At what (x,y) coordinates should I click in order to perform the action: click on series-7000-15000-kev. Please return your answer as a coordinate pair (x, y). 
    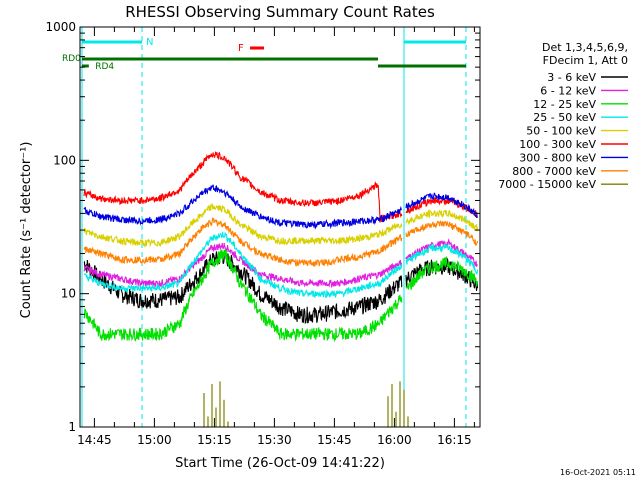
    Looking at the image, I should click on (306, 404).